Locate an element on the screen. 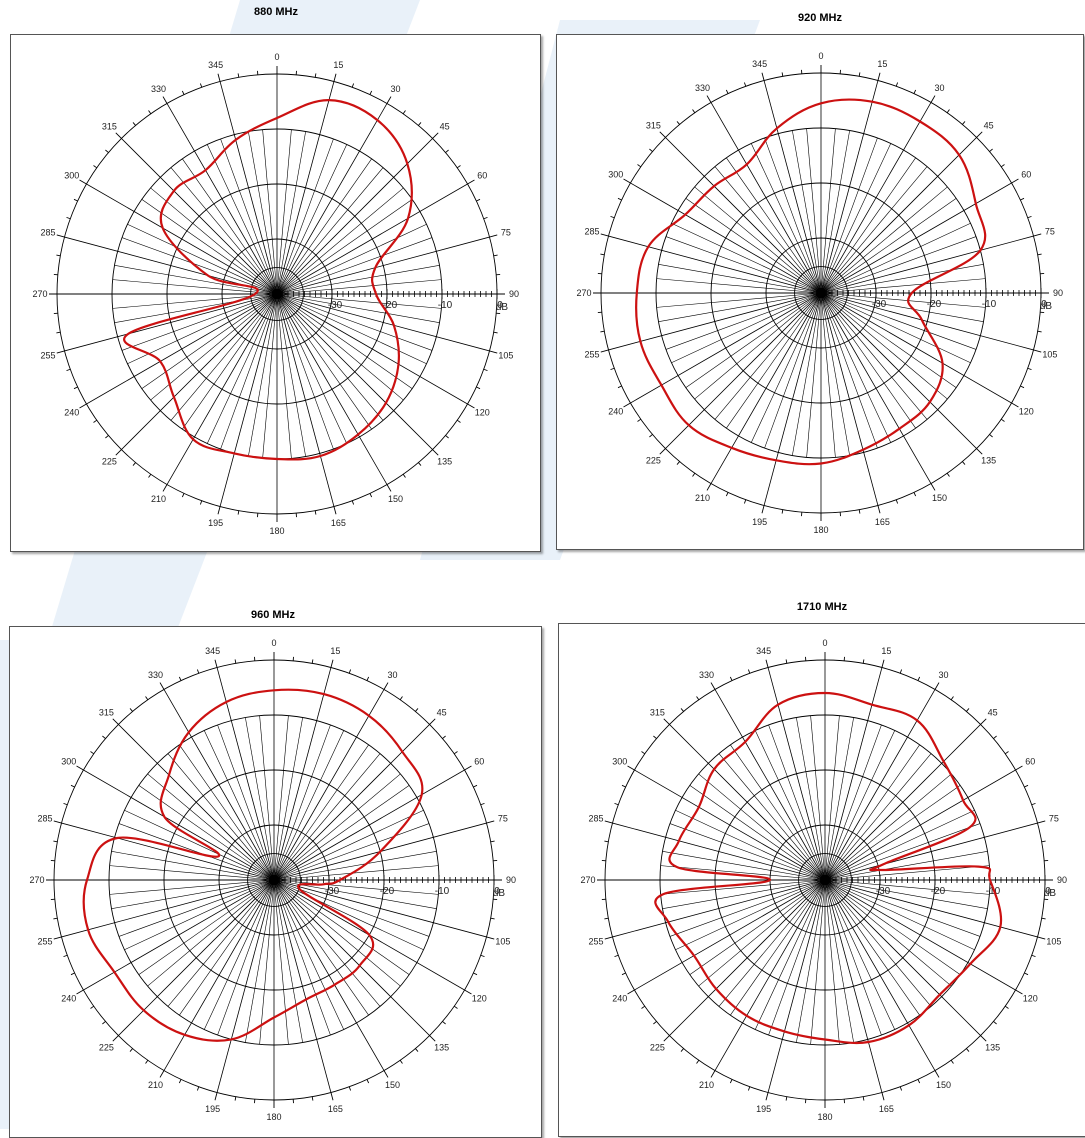 Image resolution: width=1085 pixels, height=1138 pixels. chart-title: 880 MHz is located at coordinates (276, 12).